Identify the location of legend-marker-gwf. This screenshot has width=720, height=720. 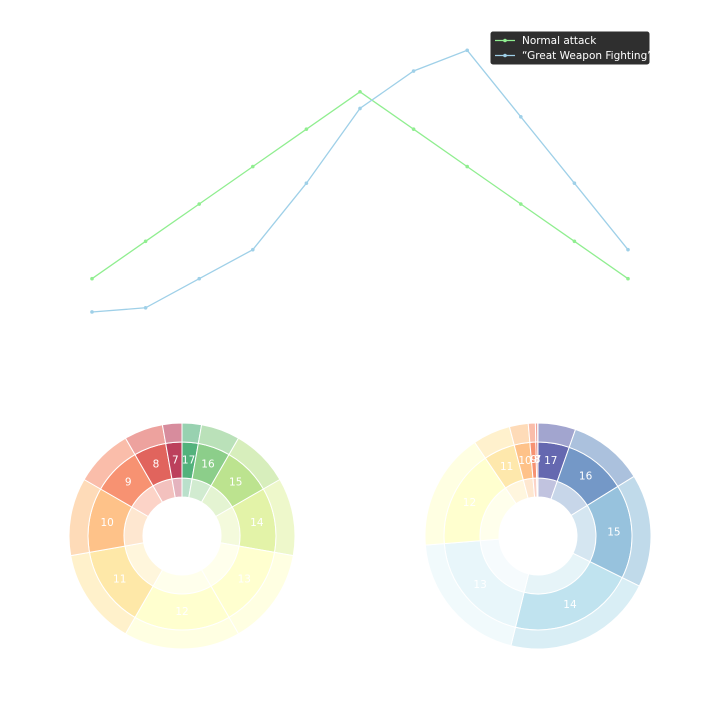
(505, 55).